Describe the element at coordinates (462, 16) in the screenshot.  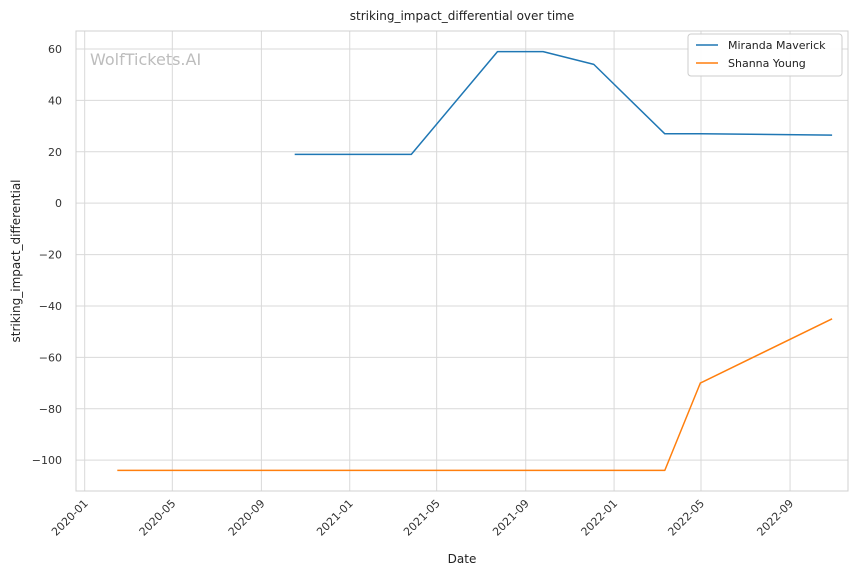
I see `chart-title: striking_impact_differential over time` at that location.